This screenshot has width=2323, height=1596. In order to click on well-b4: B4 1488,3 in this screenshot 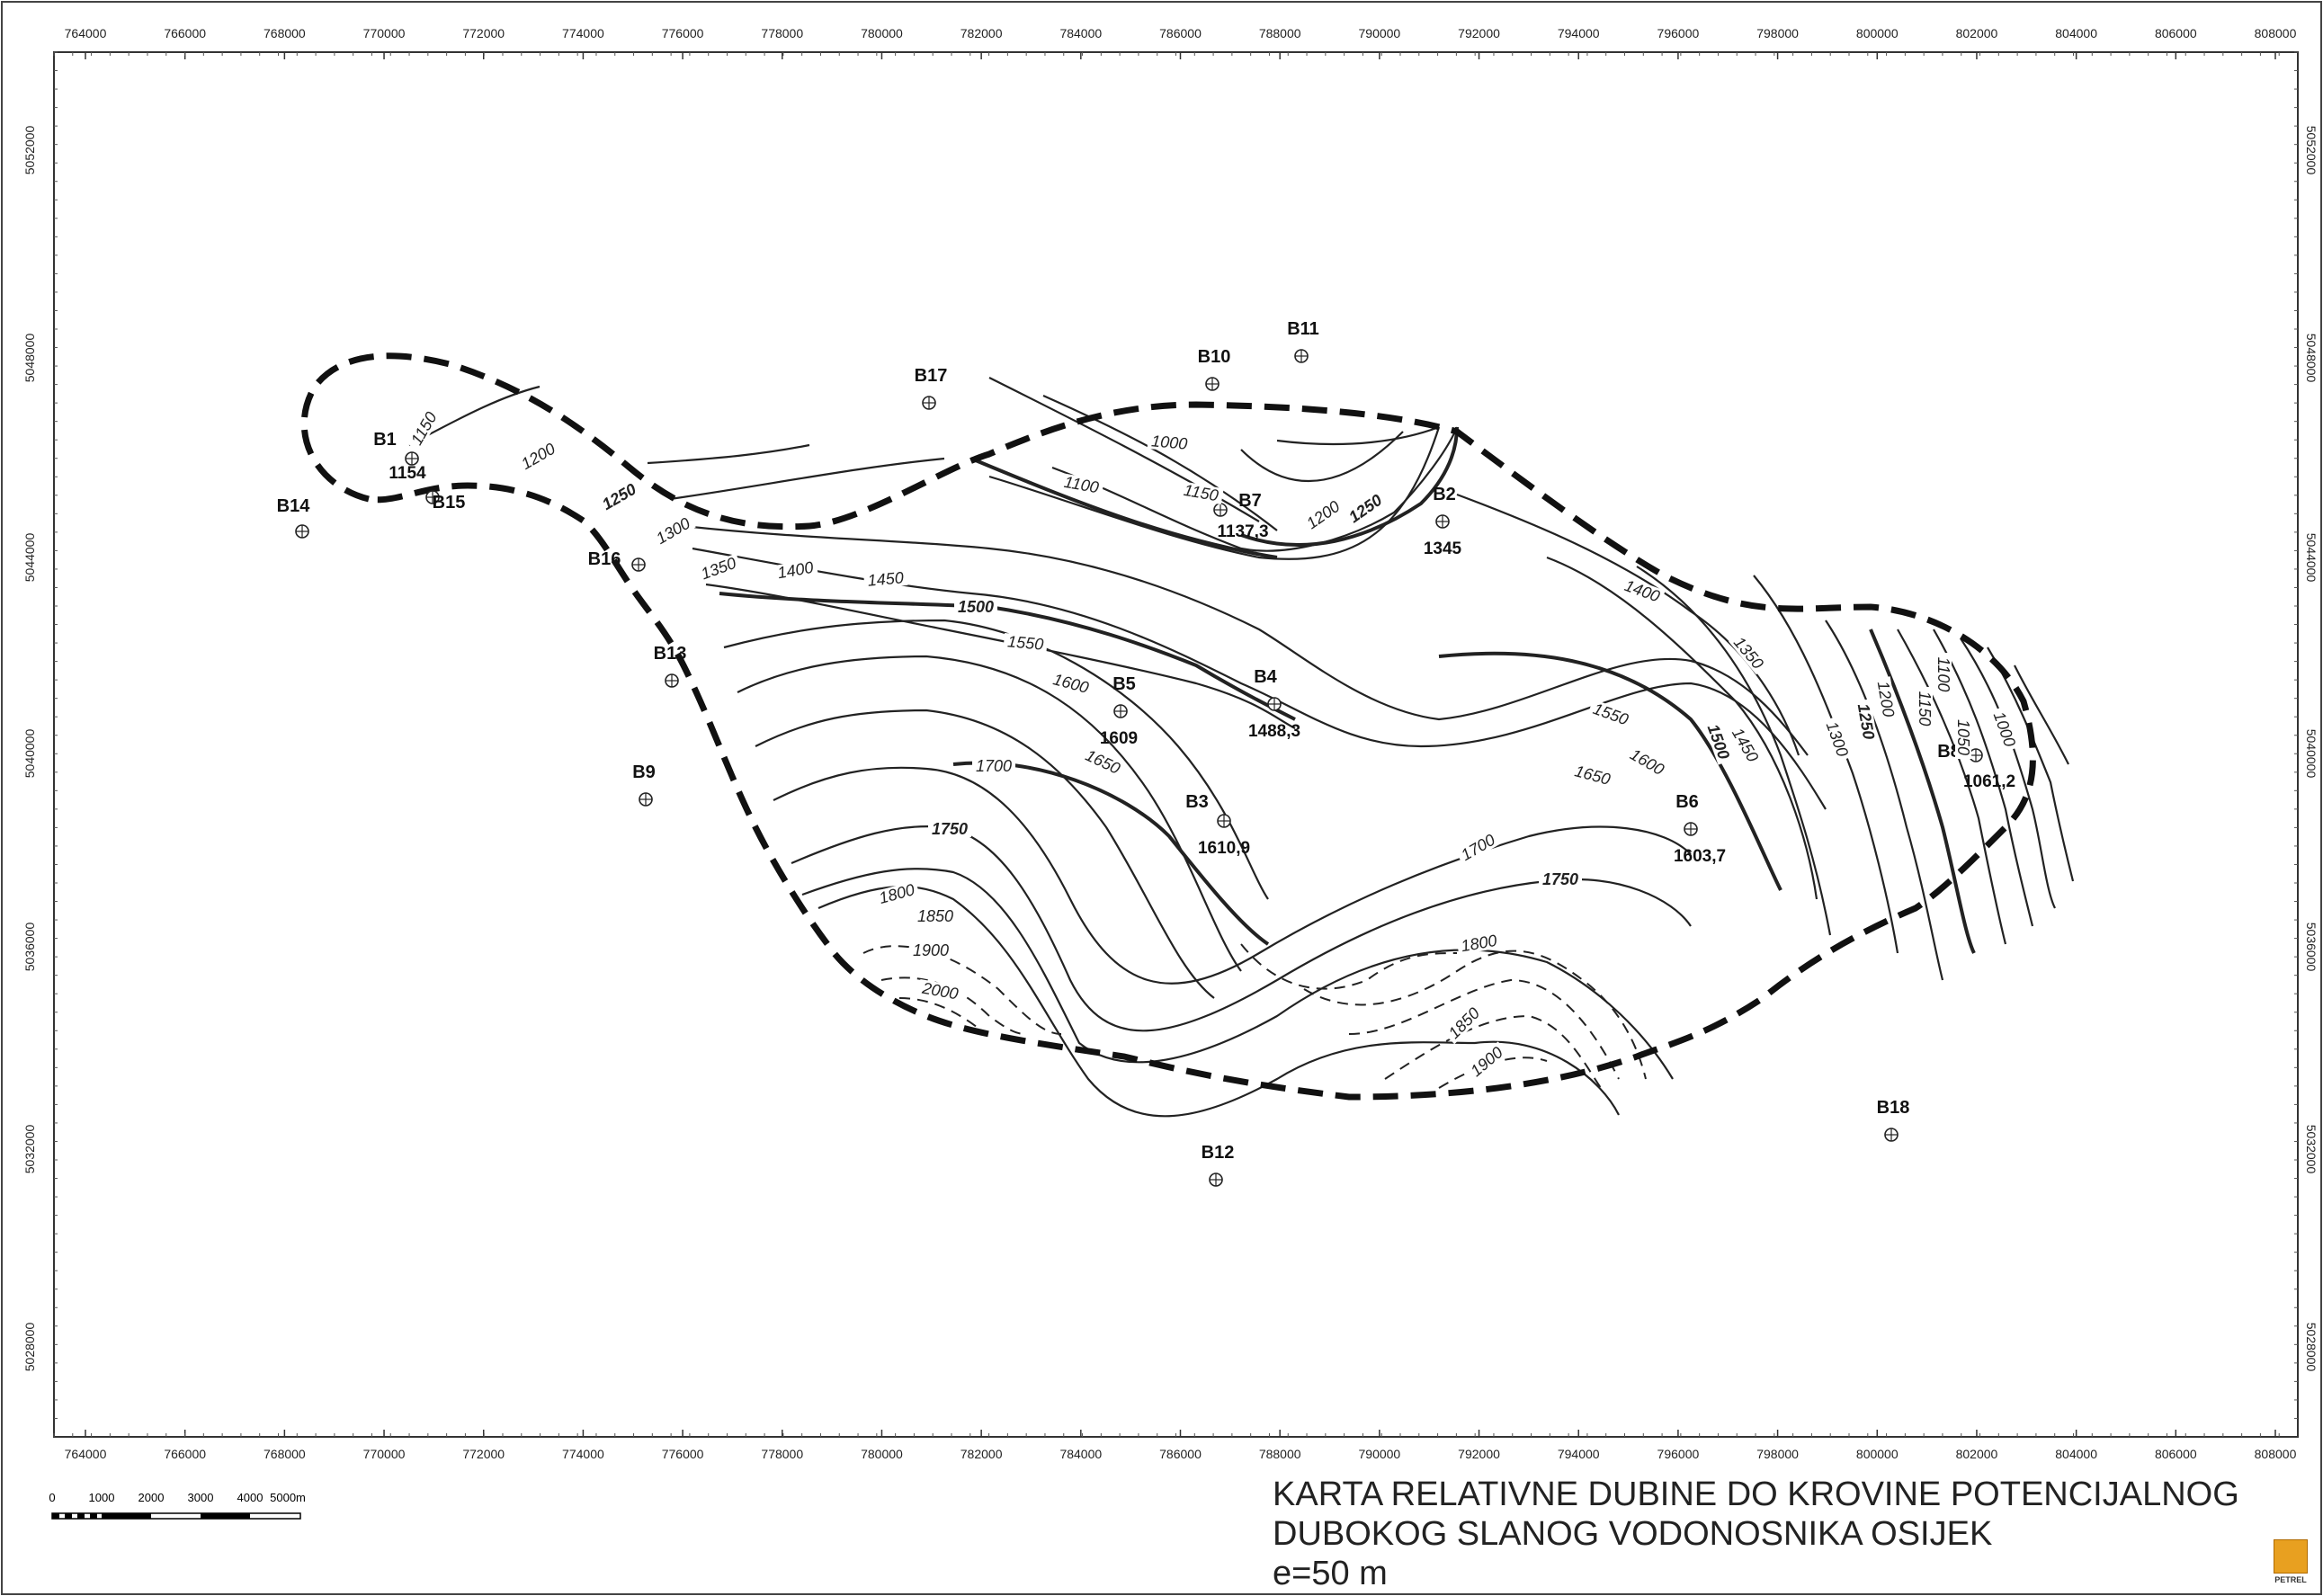, I will do `click(1274, 704)`.